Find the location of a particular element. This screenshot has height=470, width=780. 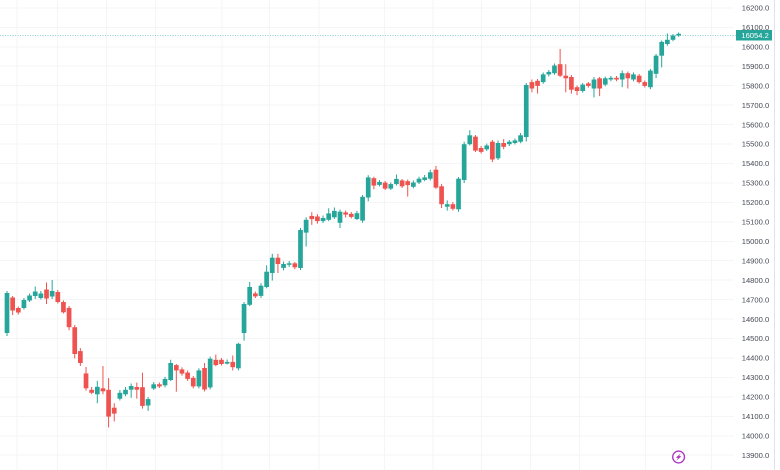

svg-text: 14100.0 is located at coordinates (755, 416).